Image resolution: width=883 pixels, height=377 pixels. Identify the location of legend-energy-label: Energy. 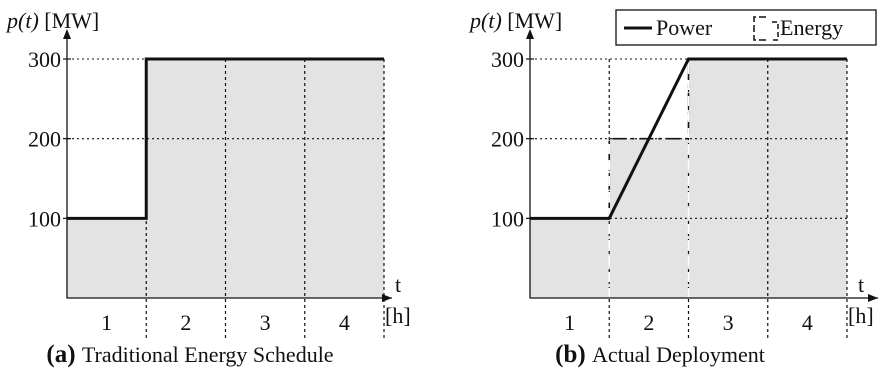
(811, 27).